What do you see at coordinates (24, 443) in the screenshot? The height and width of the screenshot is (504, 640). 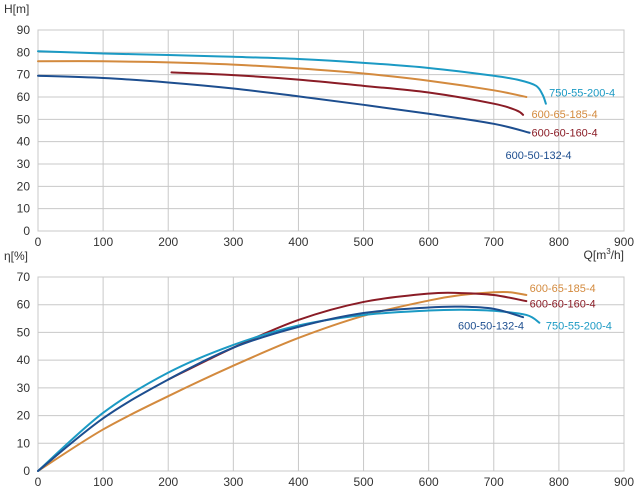 I see `bottom-ytick-label-1: 10` at bounding box center [24, 443].